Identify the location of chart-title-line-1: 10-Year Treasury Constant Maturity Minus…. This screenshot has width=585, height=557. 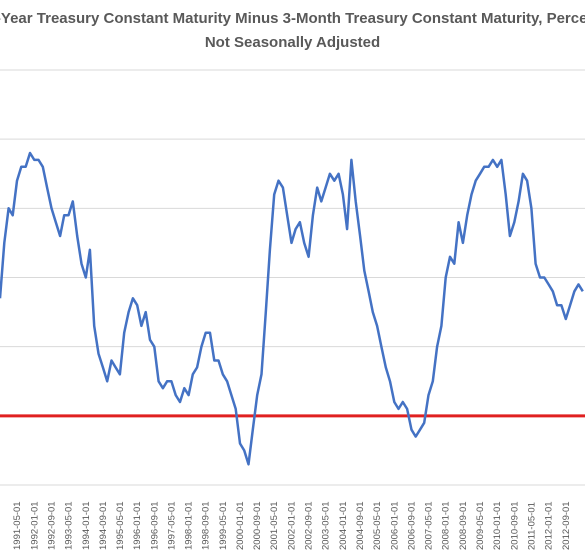
(292, 18).